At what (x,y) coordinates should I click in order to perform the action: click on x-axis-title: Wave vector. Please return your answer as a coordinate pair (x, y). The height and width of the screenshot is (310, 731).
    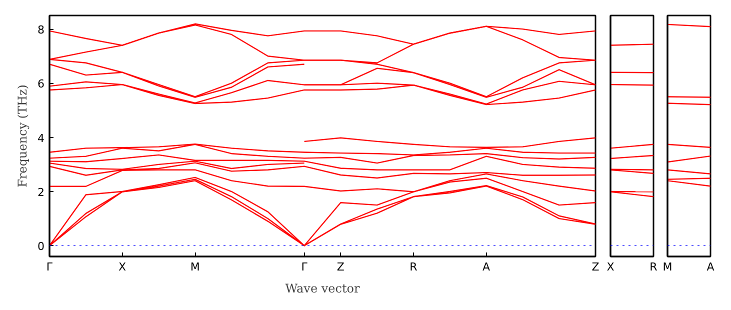
    Looking at the image, I should click on (322, 289).